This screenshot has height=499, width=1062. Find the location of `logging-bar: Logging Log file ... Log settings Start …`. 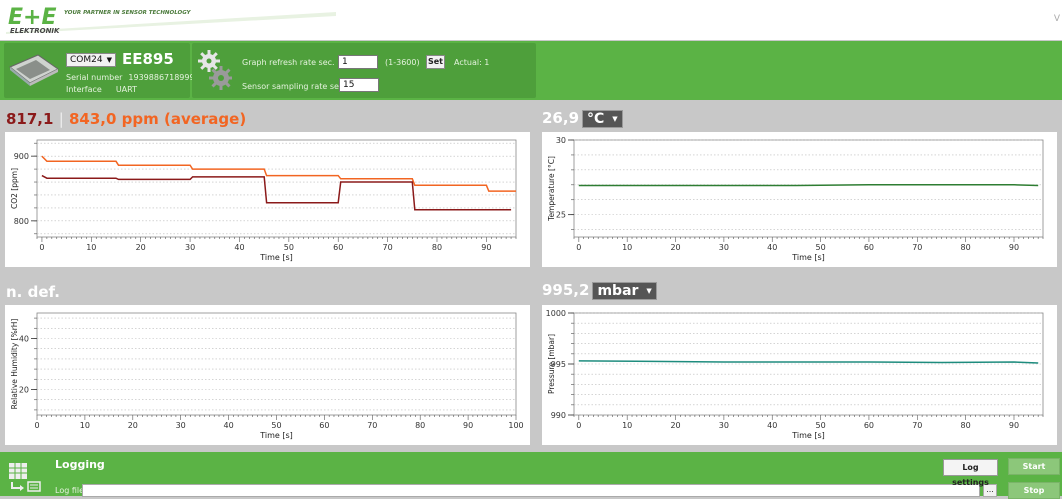

logging-bar: Logging Log file ... Log settings Start … is located at coordinates (531, 475).